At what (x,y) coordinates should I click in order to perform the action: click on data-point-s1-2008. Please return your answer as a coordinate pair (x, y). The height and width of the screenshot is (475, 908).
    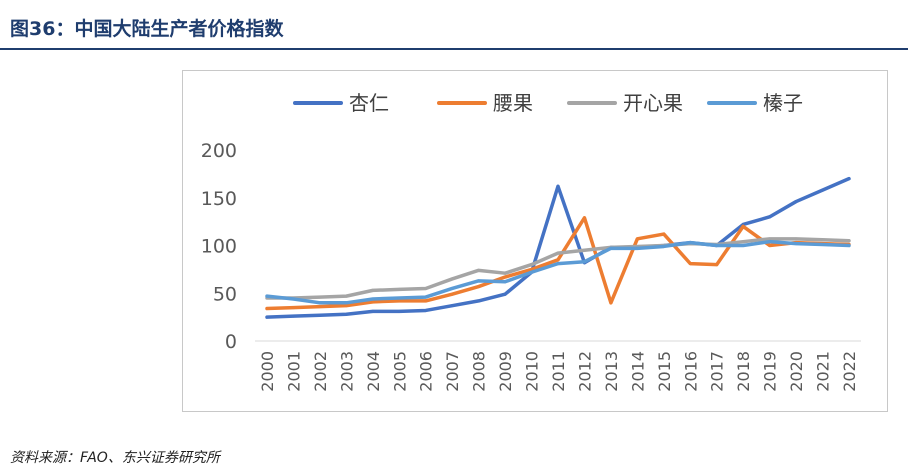
    Looking at the image, I should click on (479, 301).